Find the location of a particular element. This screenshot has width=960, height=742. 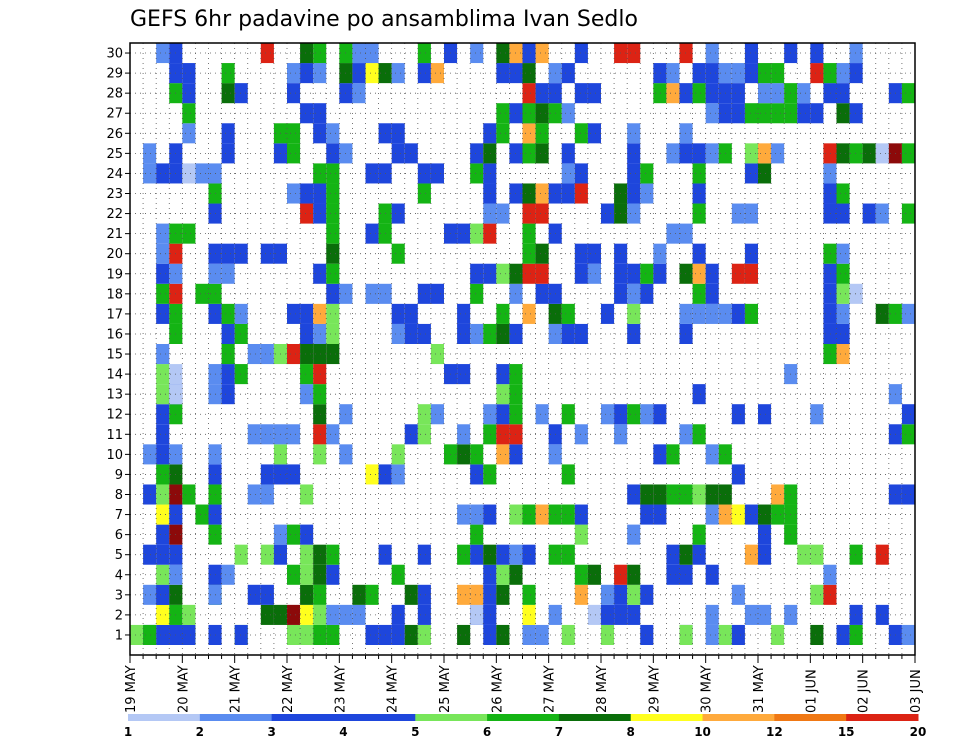

y-tick-label: 18 is located at coordinates (114, 294).